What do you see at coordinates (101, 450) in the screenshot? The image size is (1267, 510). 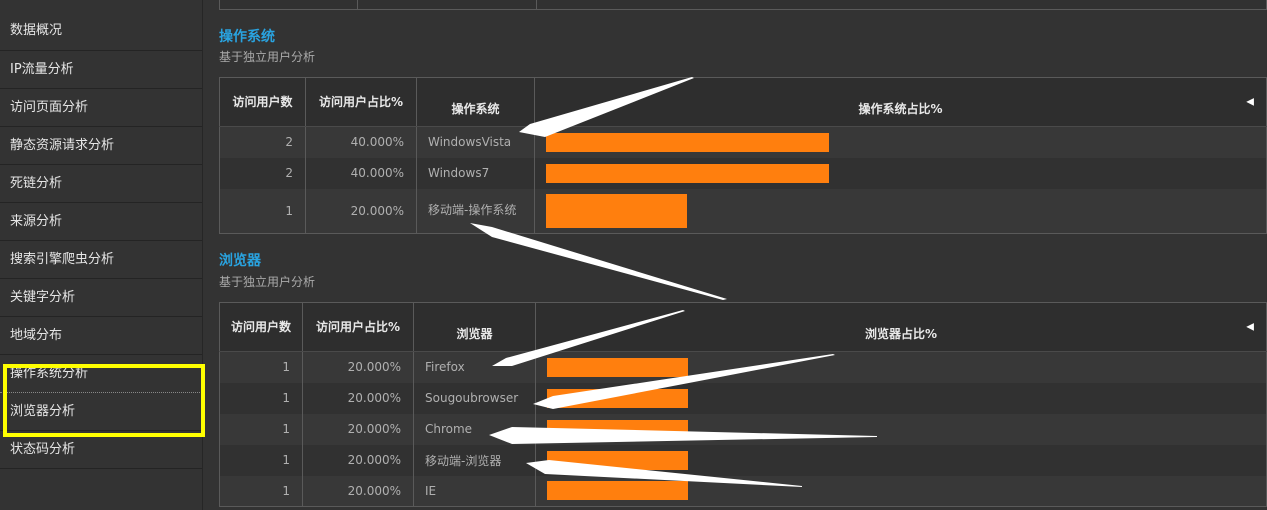 I see `sidebar-item-status-codes: 状态码分析` at bounding box center [101, 450].